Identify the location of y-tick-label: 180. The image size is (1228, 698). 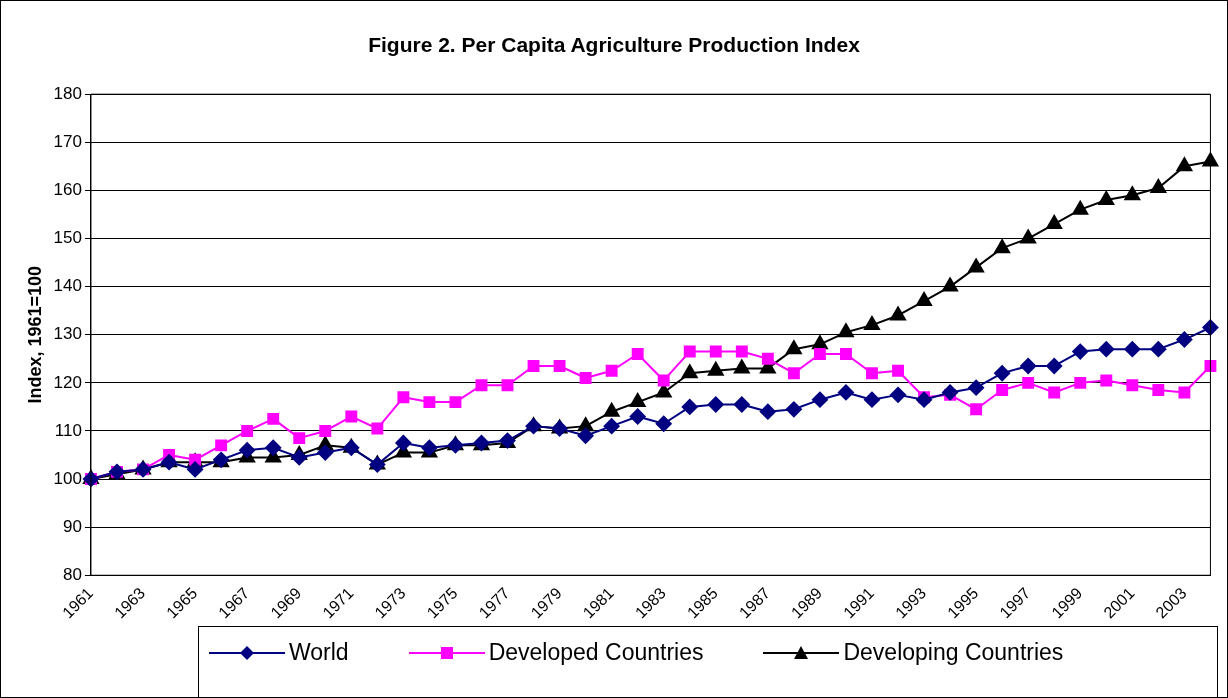
(67, 93).